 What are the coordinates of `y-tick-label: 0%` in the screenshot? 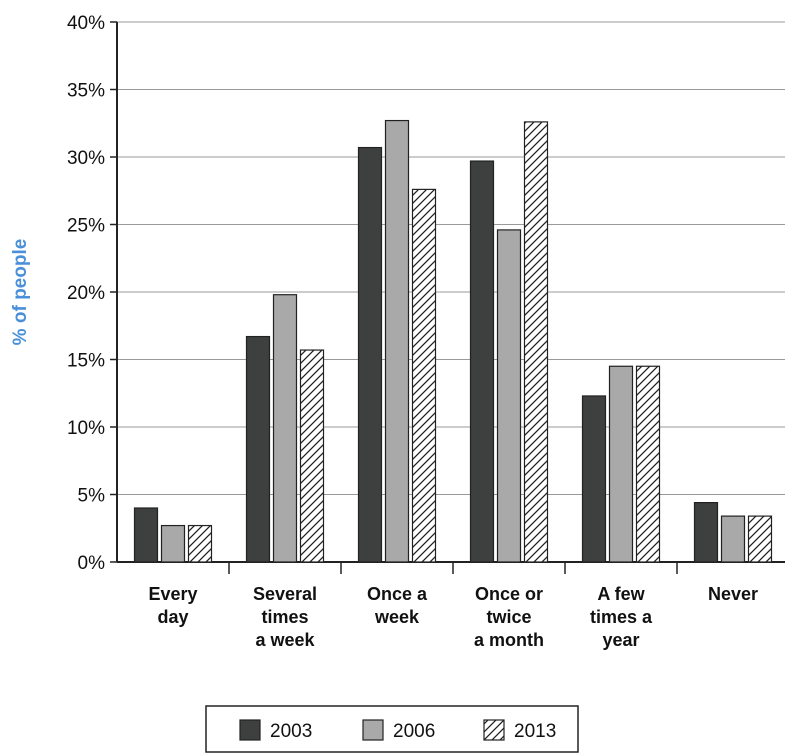 It's located at (92, 563).